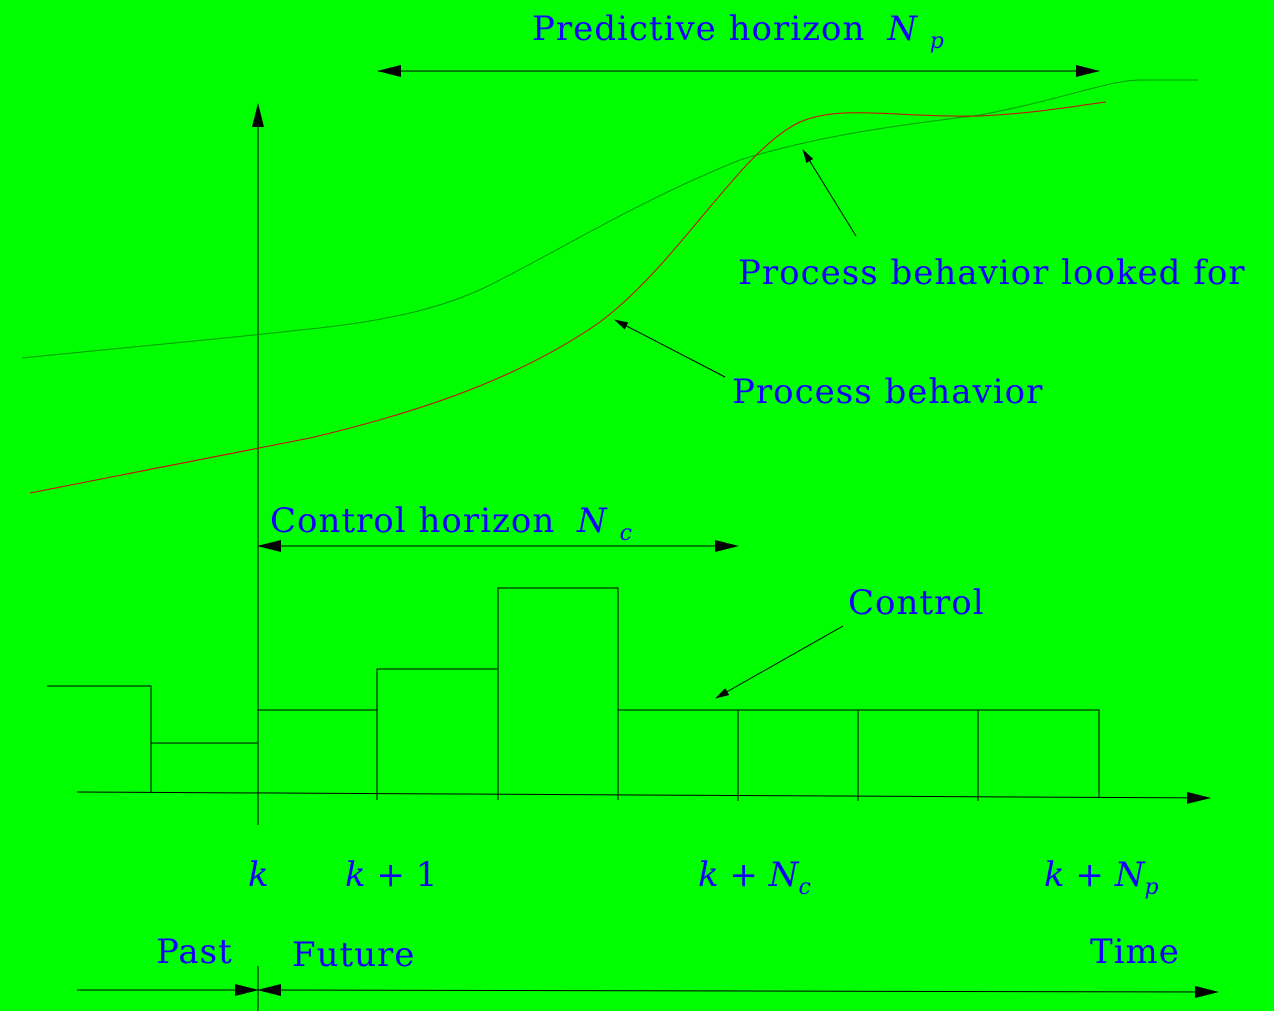  I want to click on past-label: Past, so click(194, 952).